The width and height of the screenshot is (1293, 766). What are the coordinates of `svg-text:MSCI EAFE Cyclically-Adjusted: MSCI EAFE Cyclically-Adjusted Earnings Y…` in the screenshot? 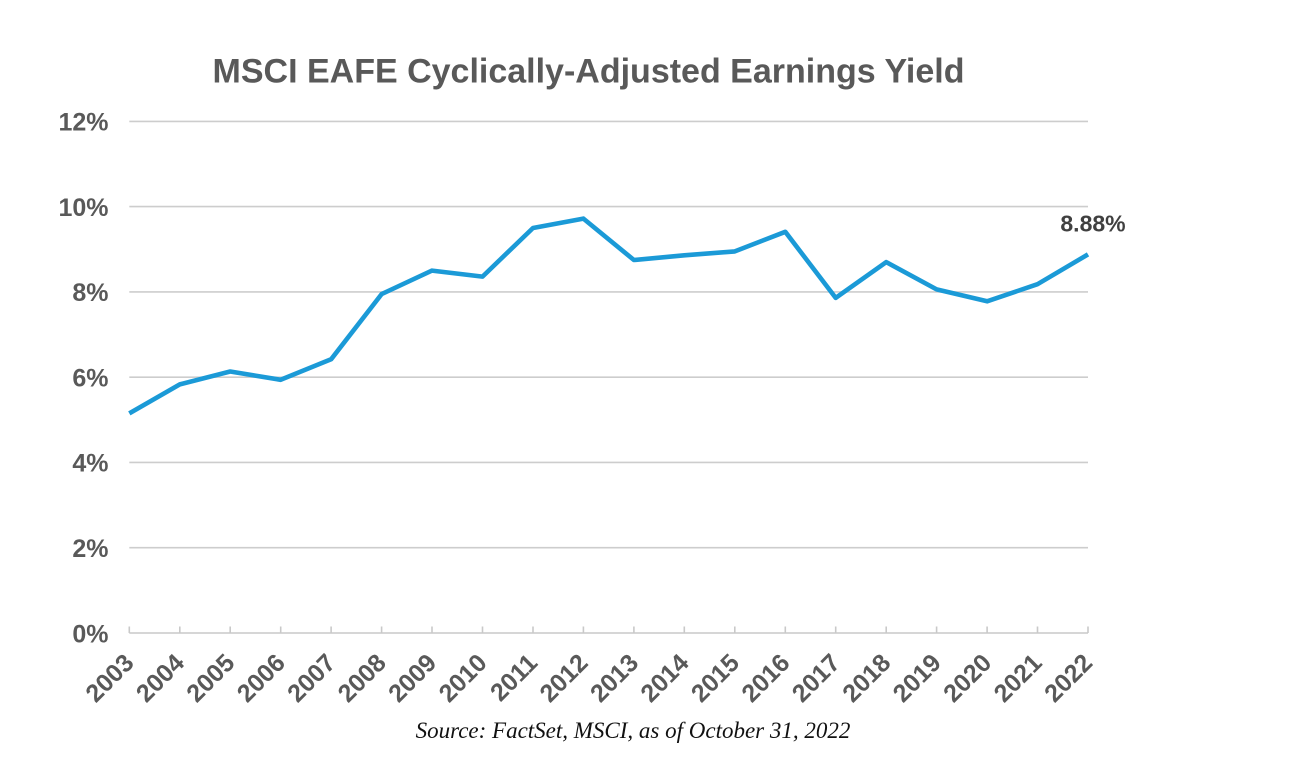 It's located at (589, 71).